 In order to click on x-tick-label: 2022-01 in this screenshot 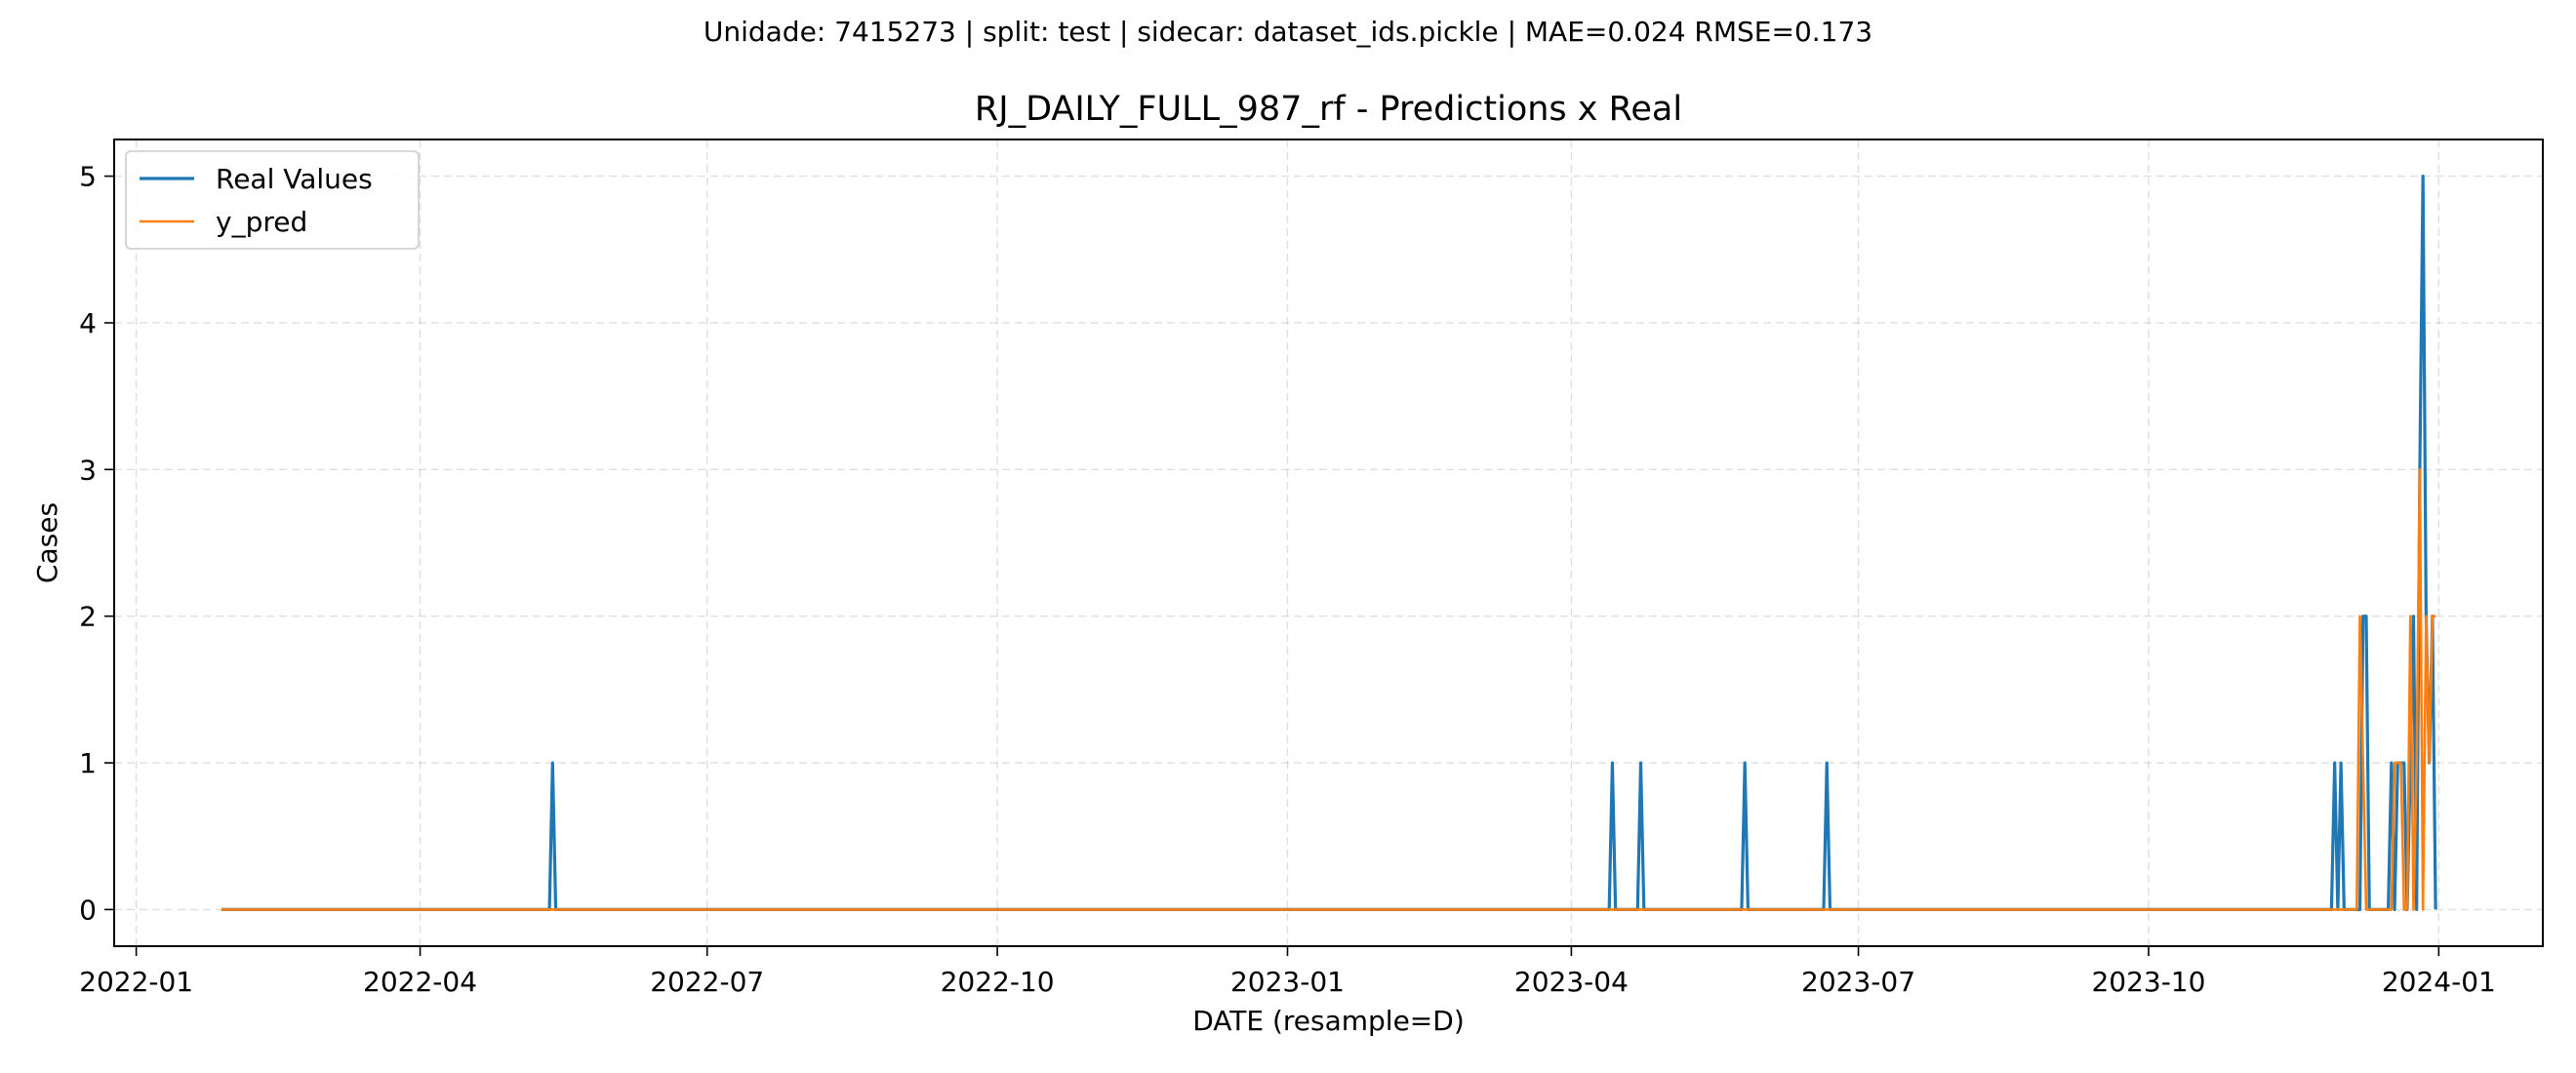, I will do `click(136, 982)`.